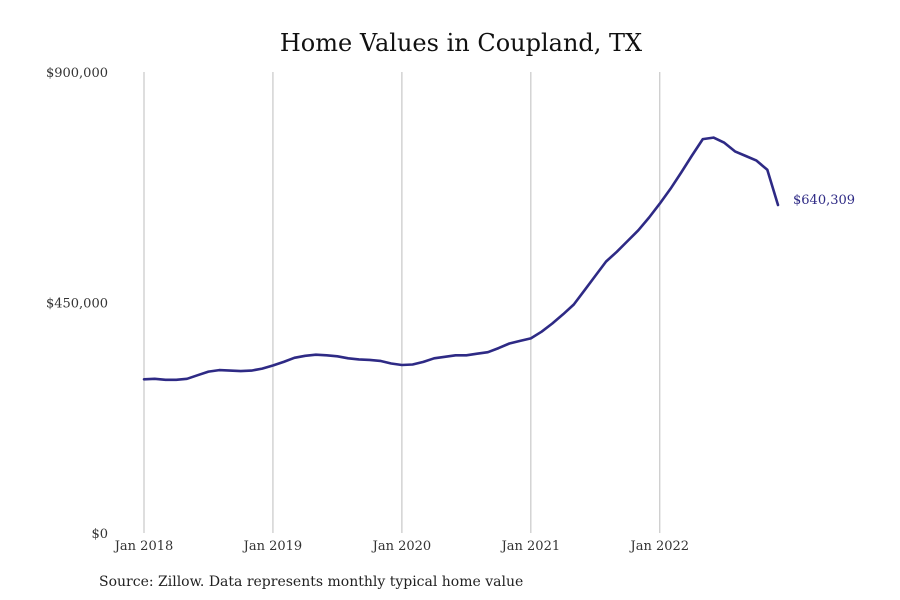 Image resolution: width=900 pixels, height=600 pixels. I want to click on y-tick-label: $450,000, so click(77, 304).